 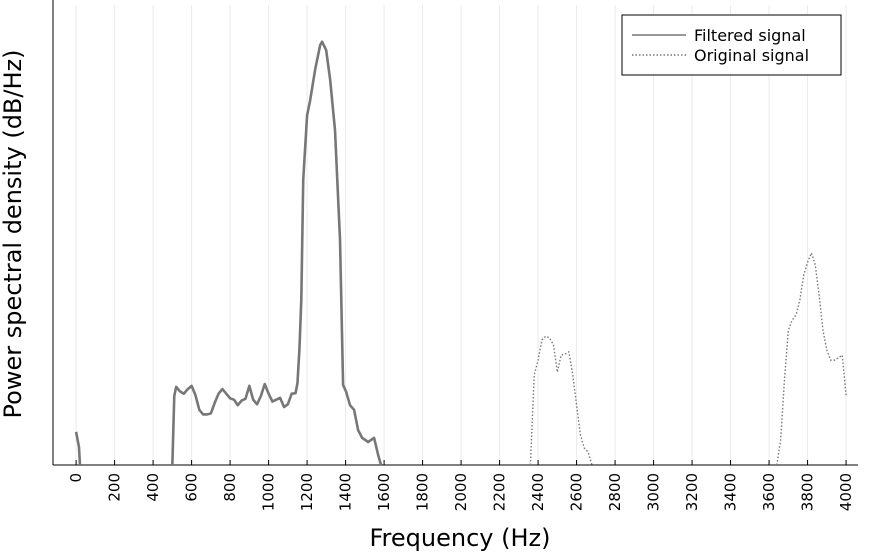 What do you see at coordinates (615, 492) in the screenshot?
I see `x-tick-label: 2800` at bounding box center [615, 492].